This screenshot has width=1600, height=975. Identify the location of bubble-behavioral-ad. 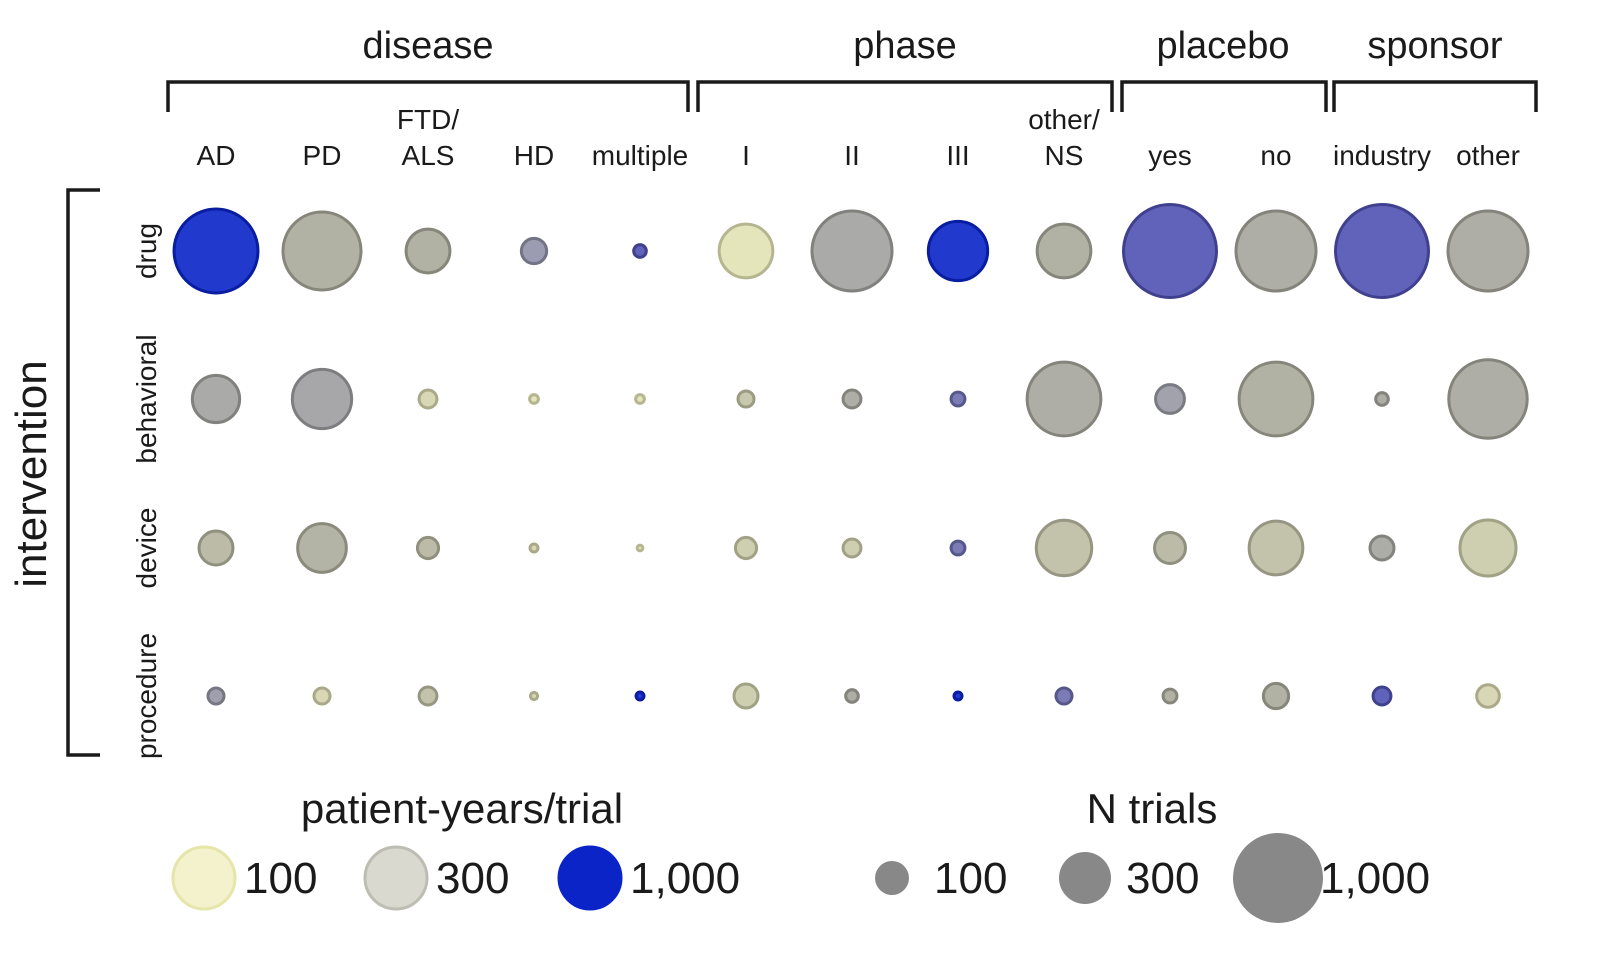
(216, 399).